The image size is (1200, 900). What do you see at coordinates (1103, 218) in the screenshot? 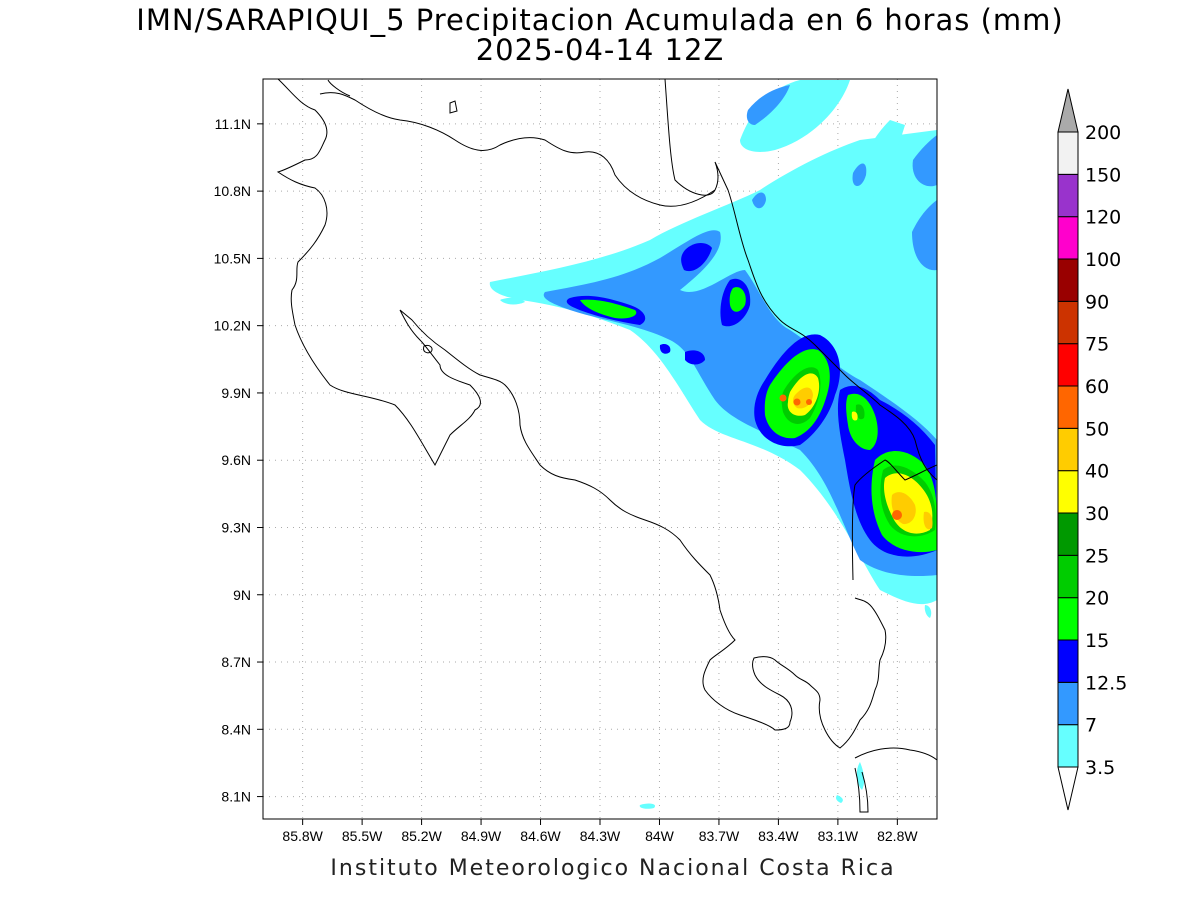
I see `colorbar-level-label: 120` at bounding box center [1103, 218].